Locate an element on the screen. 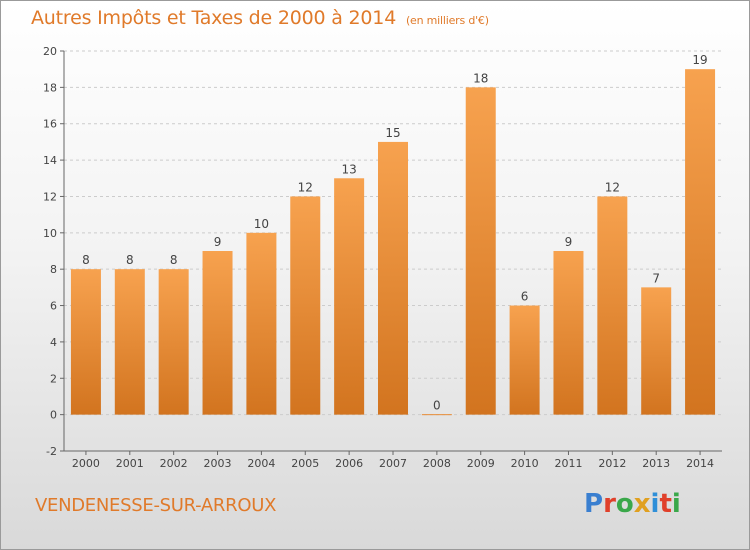 The image size is (750, 550). chart-subtitle: (en milliers d'€) is located at coordinates (447, 20).